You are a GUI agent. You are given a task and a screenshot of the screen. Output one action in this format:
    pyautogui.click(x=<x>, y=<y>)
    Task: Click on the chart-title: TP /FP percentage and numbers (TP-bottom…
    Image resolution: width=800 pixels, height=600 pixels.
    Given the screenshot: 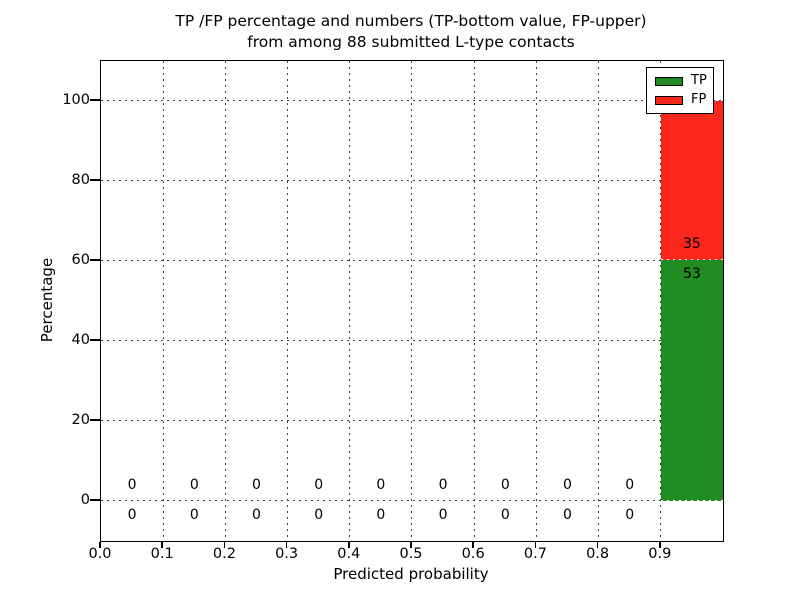 What is the action you would take?
    pyautogui.click(x=411, y=32)
    